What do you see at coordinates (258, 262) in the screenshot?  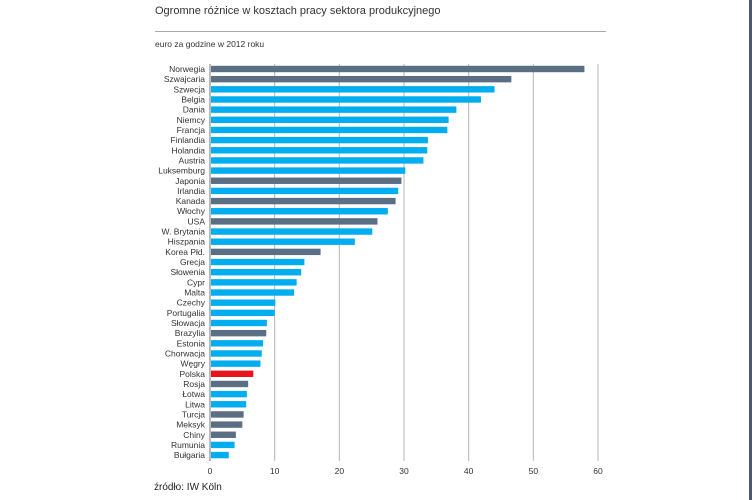 I see `bar-grecja` at bounding box center [258, 262].